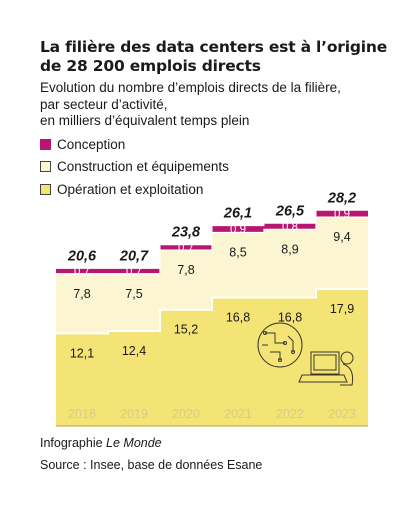 The image size is (418, 514). Describe the element at coordinates (82, 414) in the screenshot. I see `x-tick-2018: 2018` at that location.